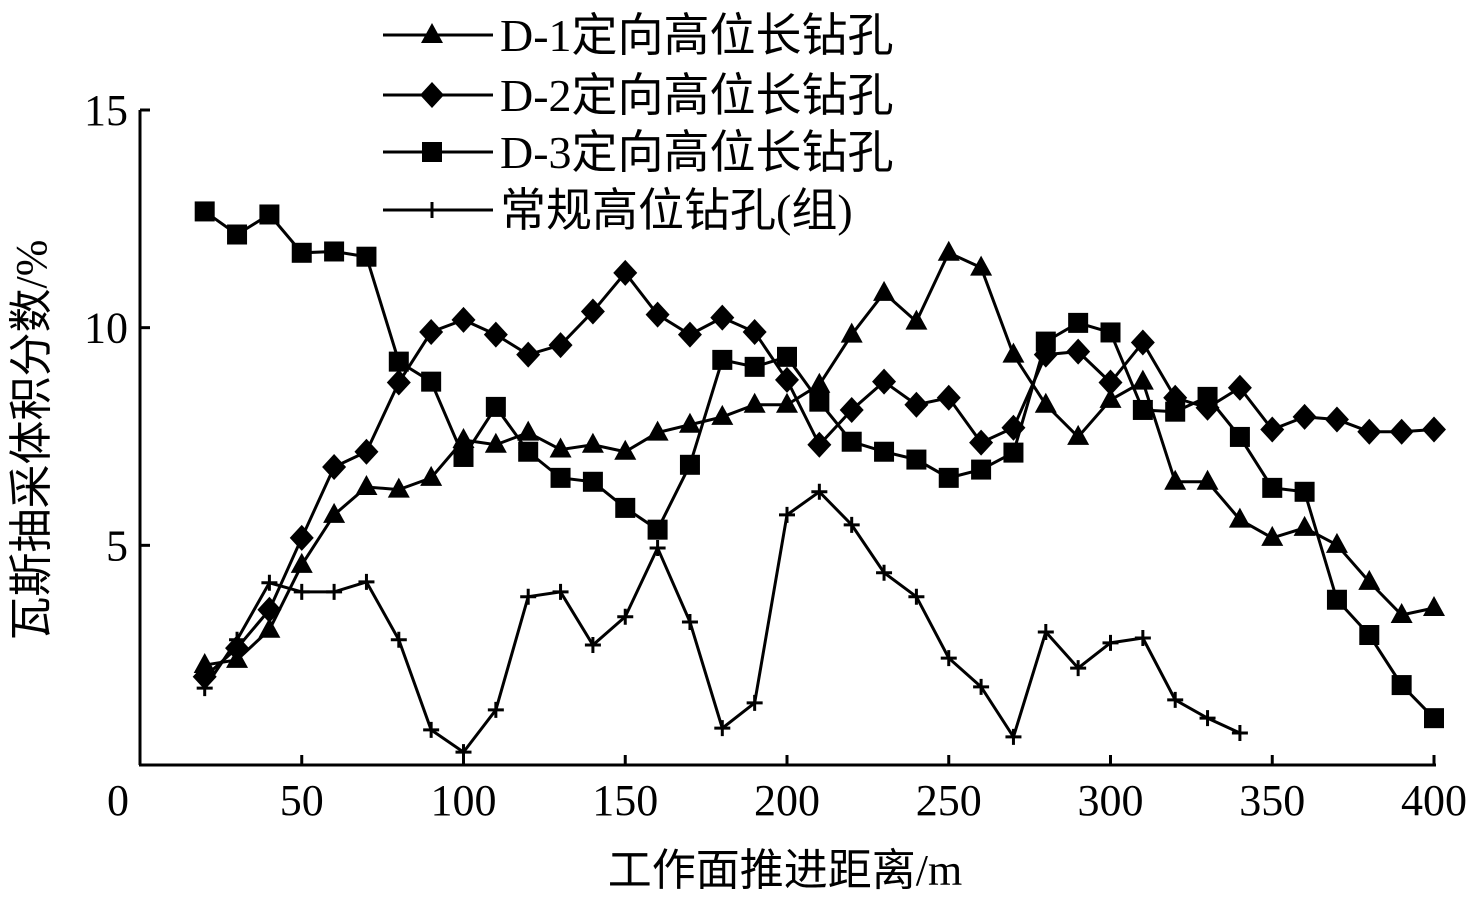 The width and height of the screenshot is (1477, 911). I want to click on x-axis-label: 工作面推进距离/m, so click(785, 870).